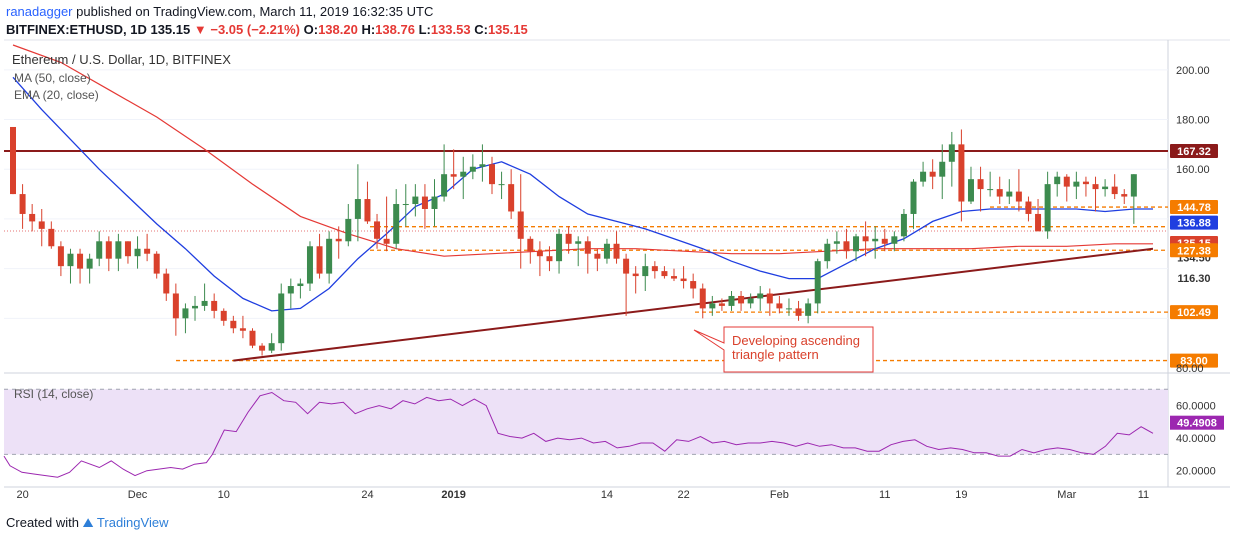 Image resolution: width=1234 pixels, height=541 pixels. Describe the element at coordinates (779, 495) in the screenshot. I see `time-tick: Feb` at that location.